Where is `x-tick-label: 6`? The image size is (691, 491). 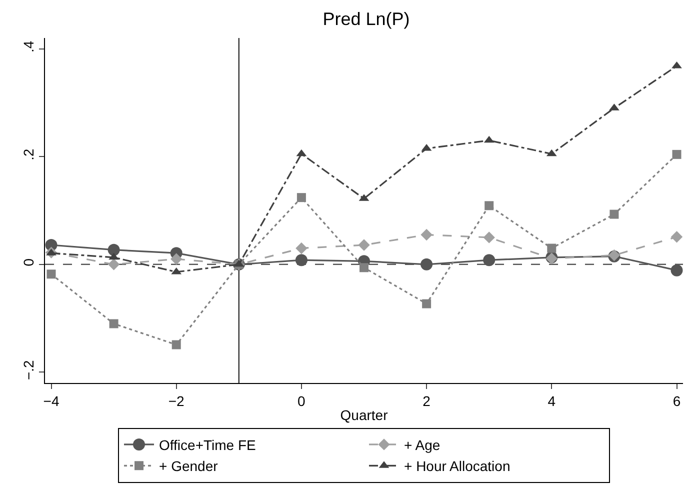 x-tick-label: 6 is located at coordinates (676, 400).